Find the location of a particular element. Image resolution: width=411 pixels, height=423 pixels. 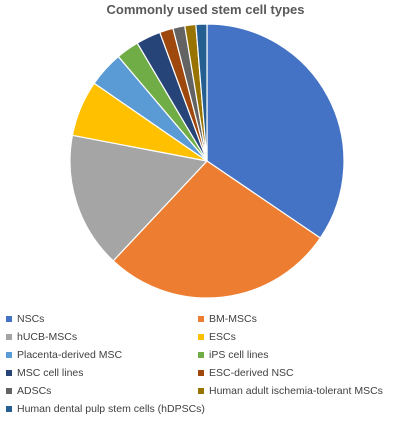

legend-label: MSC cell lines is located at coordinates (50, 372).